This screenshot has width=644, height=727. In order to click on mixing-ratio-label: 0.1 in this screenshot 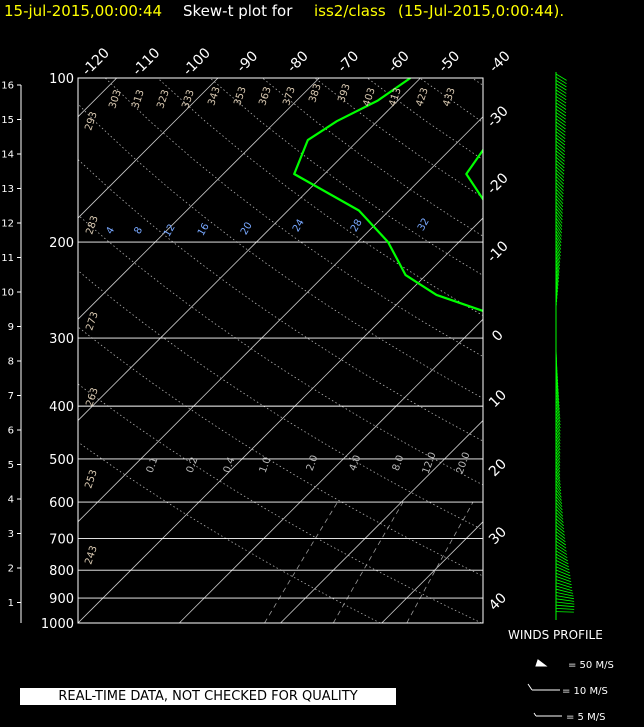, I will do `click(153, 465)`.